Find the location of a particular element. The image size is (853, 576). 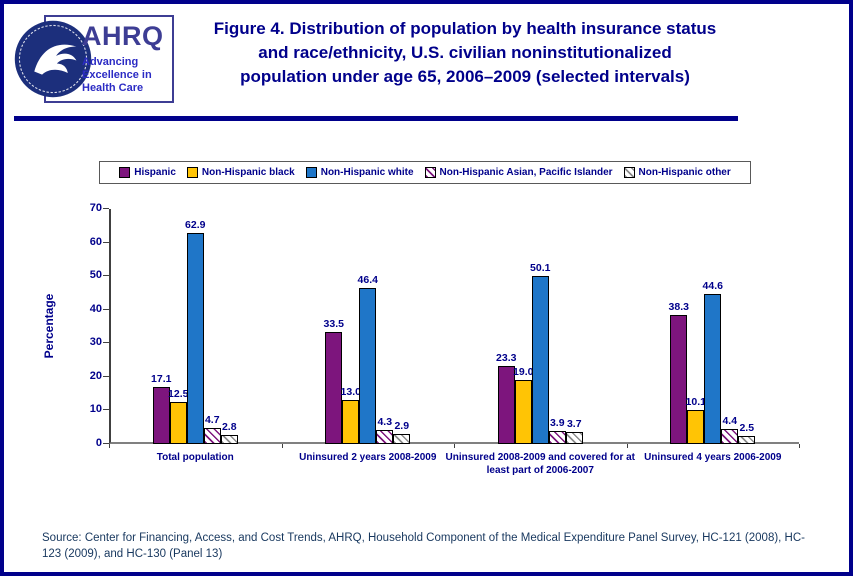

bar-series-5: 2.9 is located at coordinates (402, 432).